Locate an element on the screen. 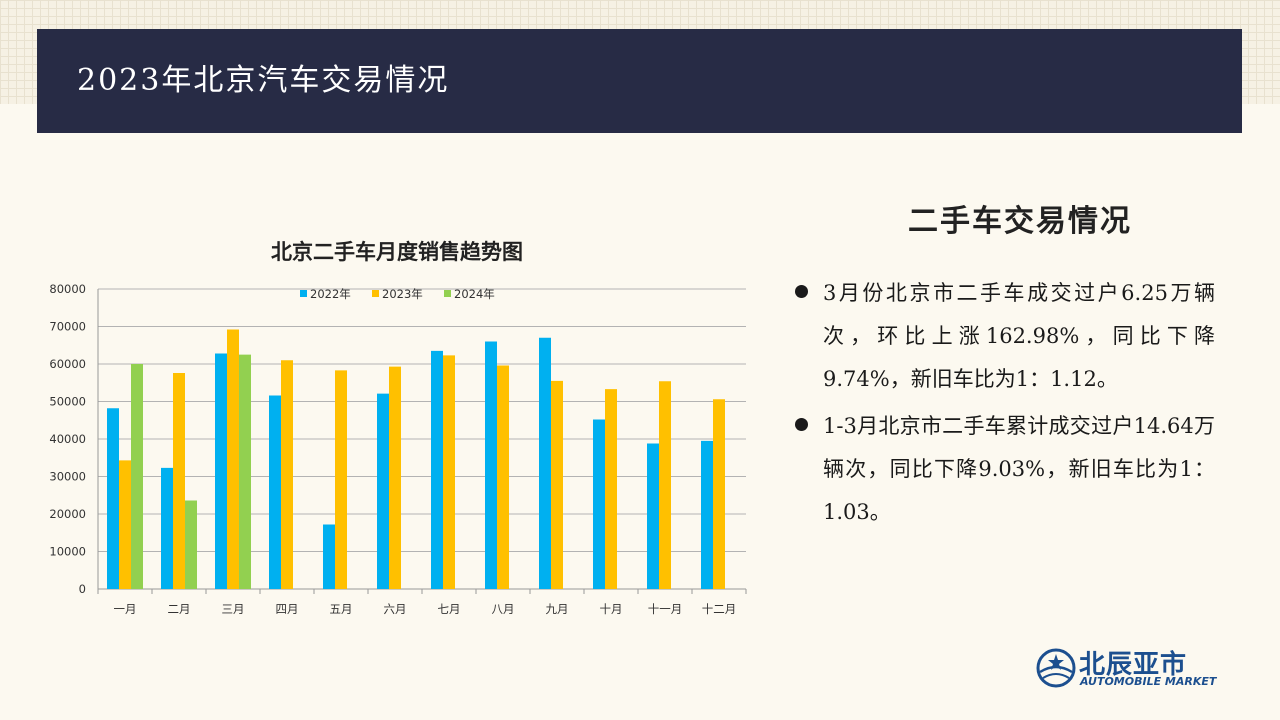  x-tick-label: 九月 is located at coordinates (557, 609).